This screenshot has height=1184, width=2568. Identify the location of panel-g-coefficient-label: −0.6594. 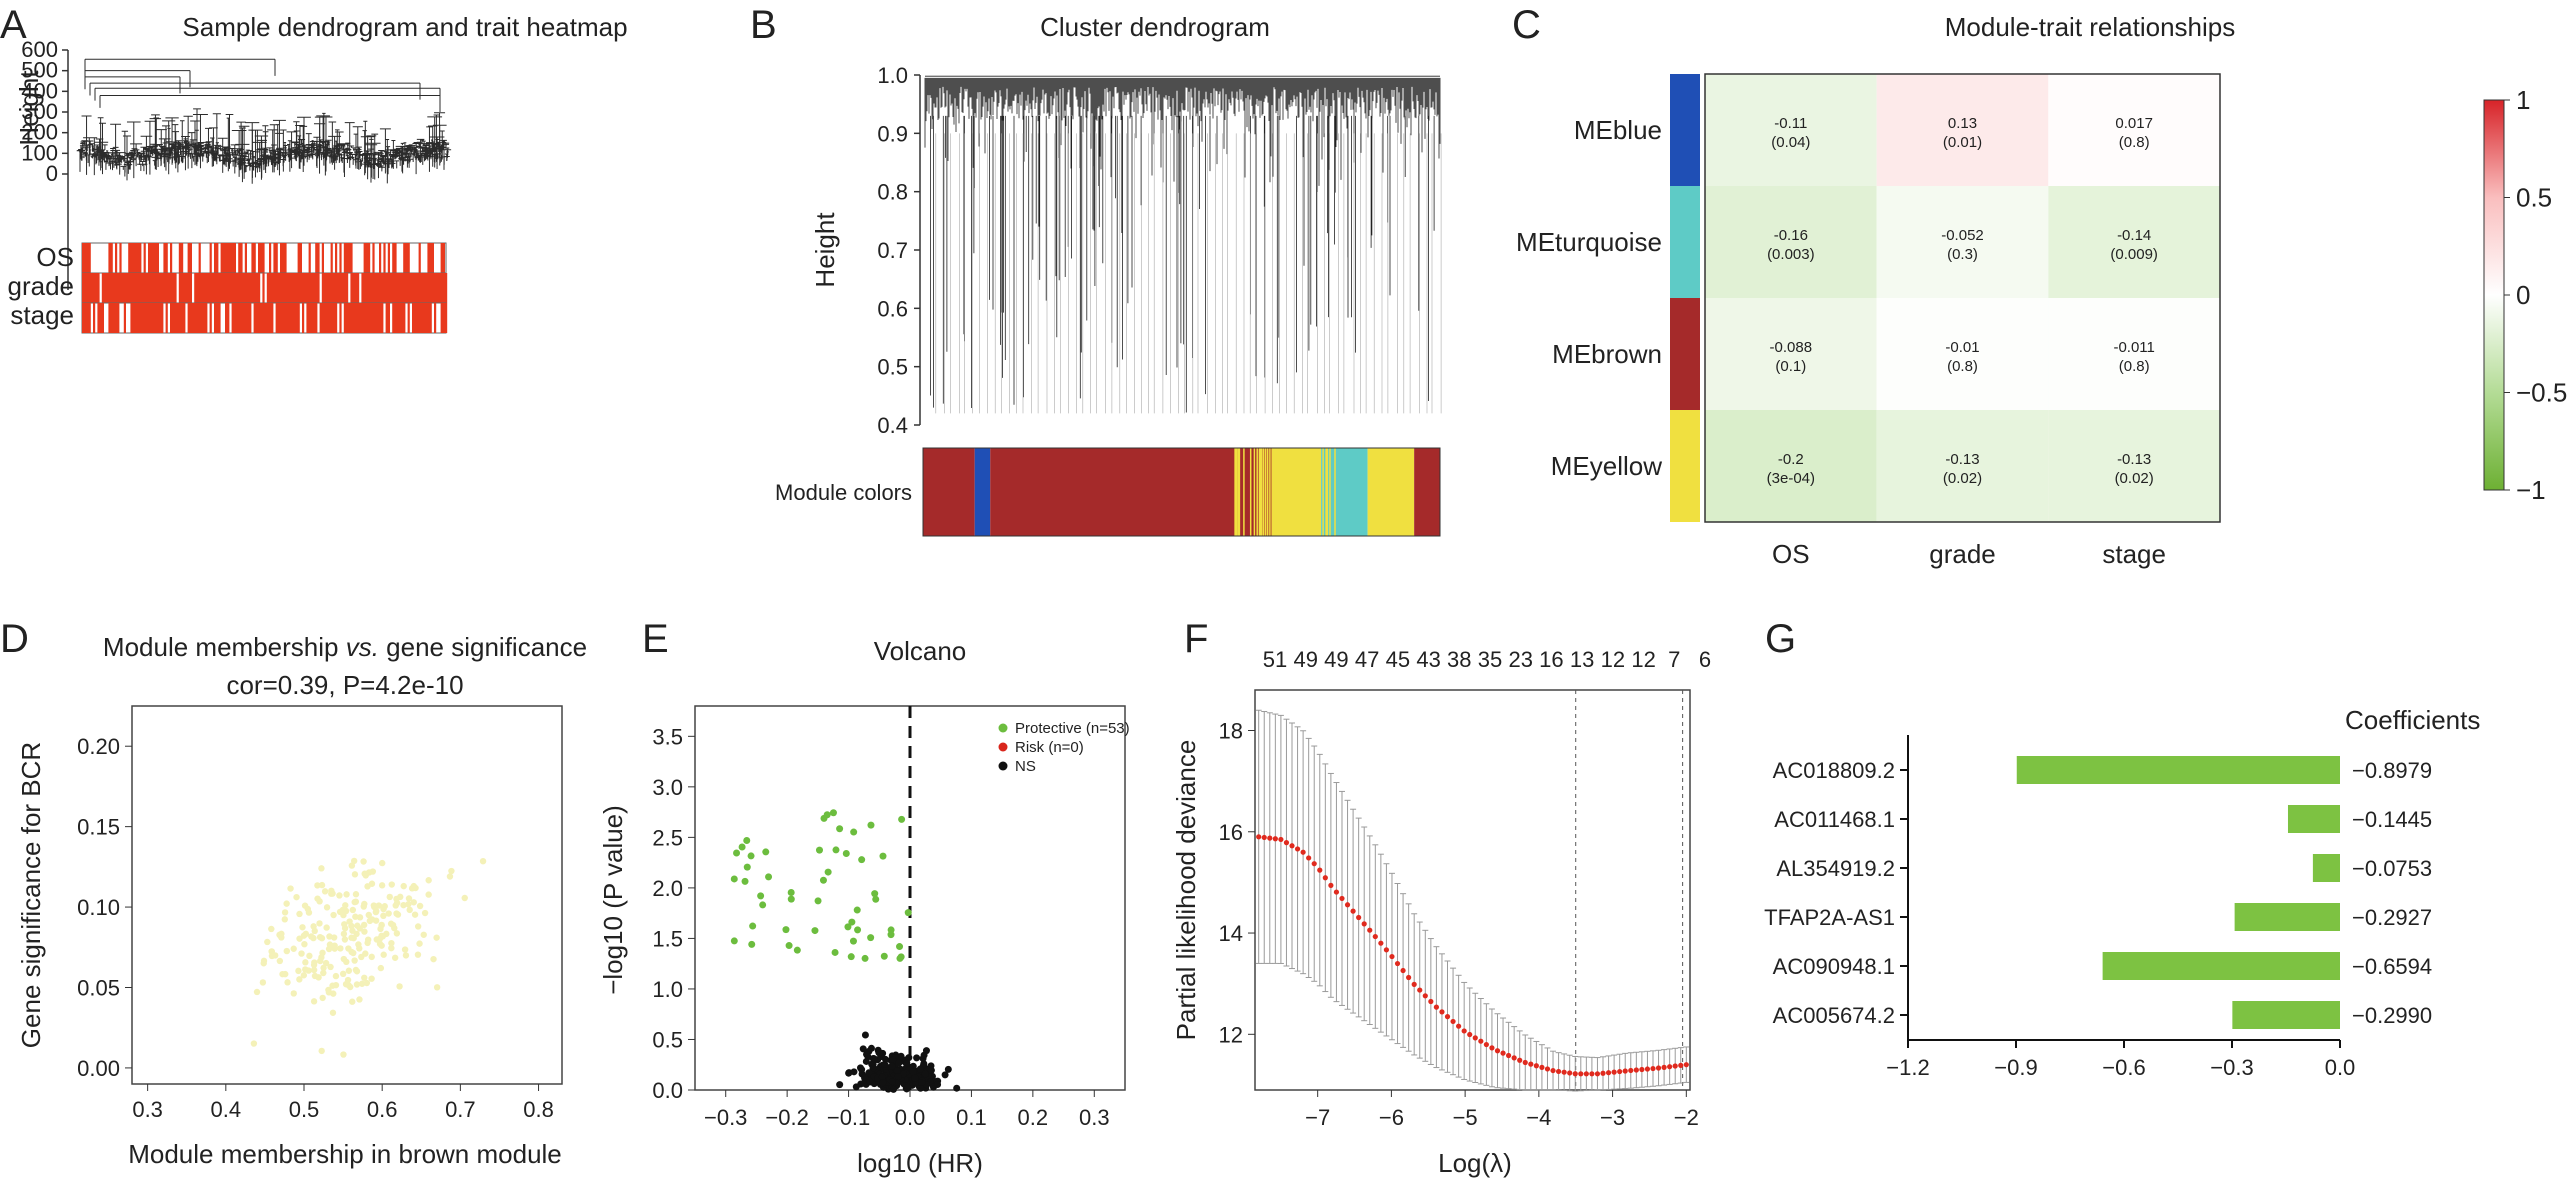
(2392, 966).